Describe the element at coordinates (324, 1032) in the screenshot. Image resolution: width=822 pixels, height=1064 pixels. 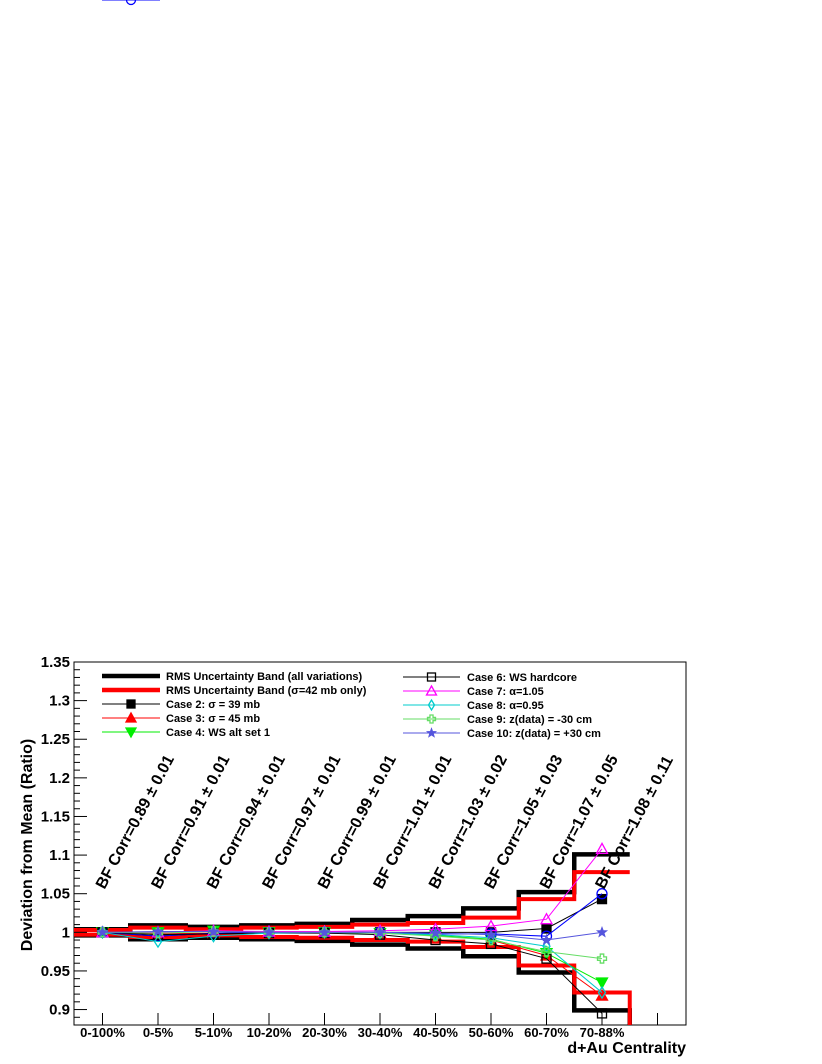
I see `x-tick-label: 20-30%` at that location.